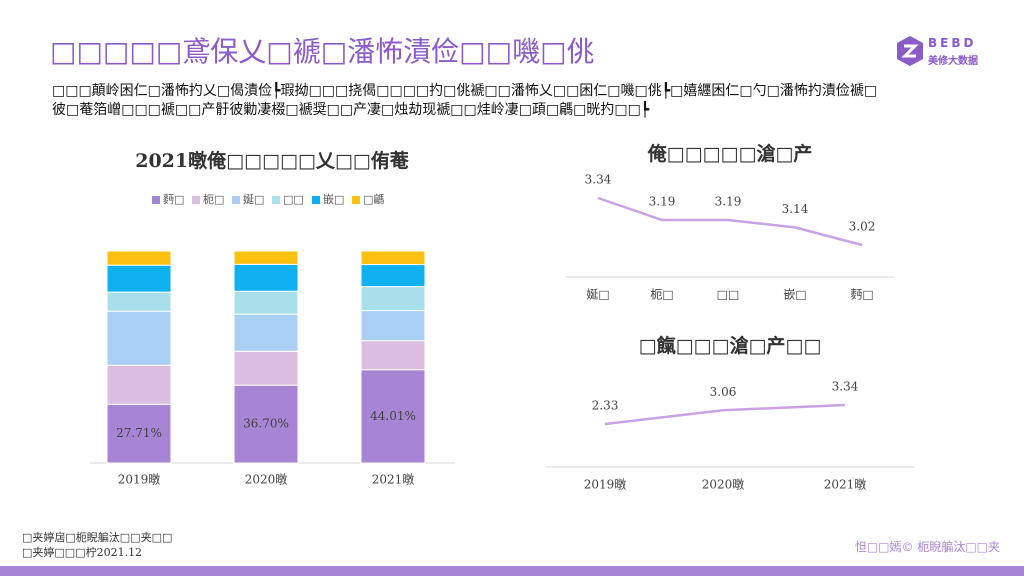 The width and height of the screenshot is (1024, 576). What do you see at coordinates (213, 199) in the screenshot?
I see `legend-label: 枙□` at bounding box center [213, 199].